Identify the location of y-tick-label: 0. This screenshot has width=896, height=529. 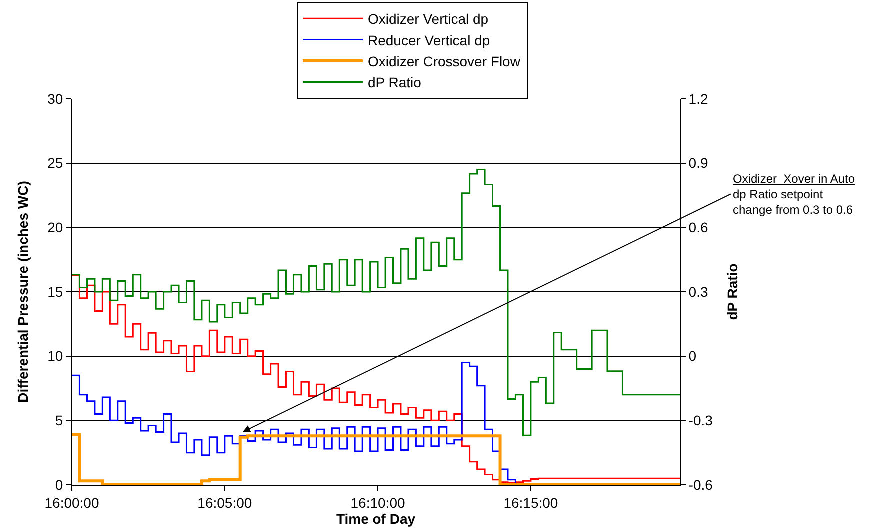
(59, 484).